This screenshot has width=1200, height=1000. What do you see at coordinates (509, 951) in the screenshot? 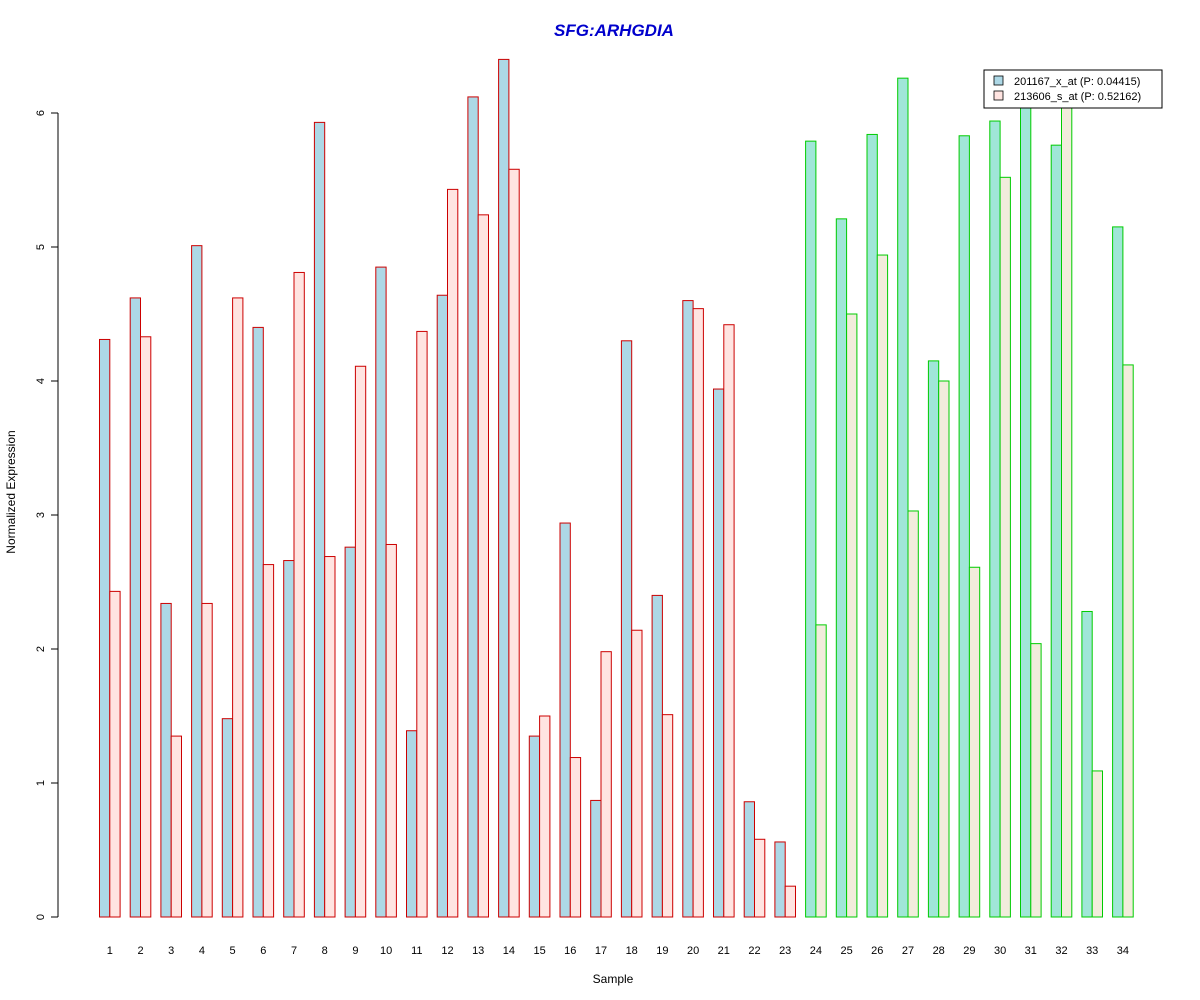
I see `x-tick-label-14: 14` at bounding box center [509, 951].